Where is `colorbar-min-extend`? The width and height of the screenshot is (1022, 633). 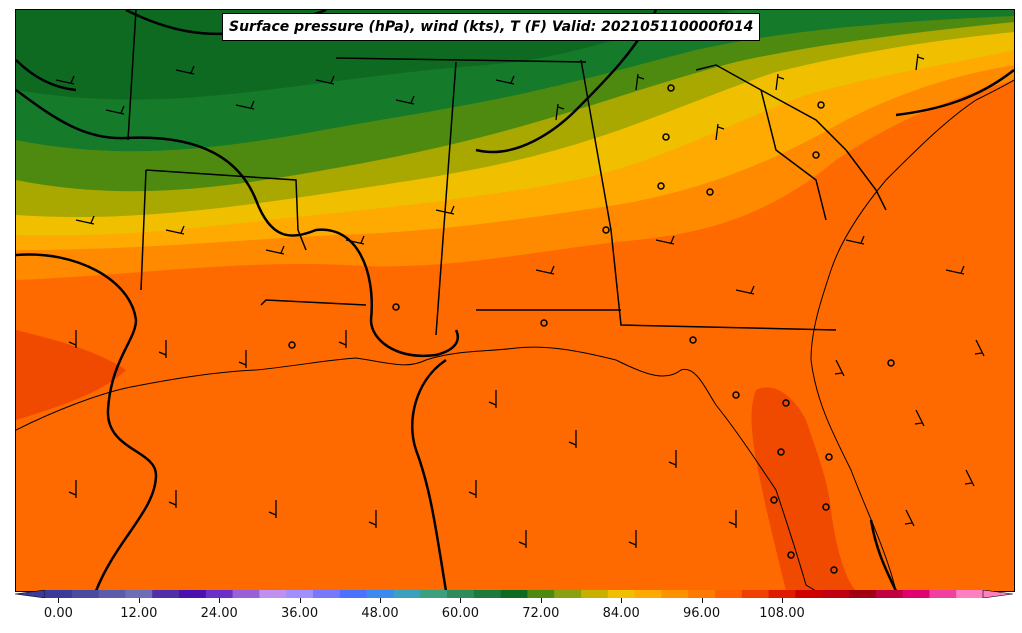 colorbar-min-extend is located at coordinates (30, 594).